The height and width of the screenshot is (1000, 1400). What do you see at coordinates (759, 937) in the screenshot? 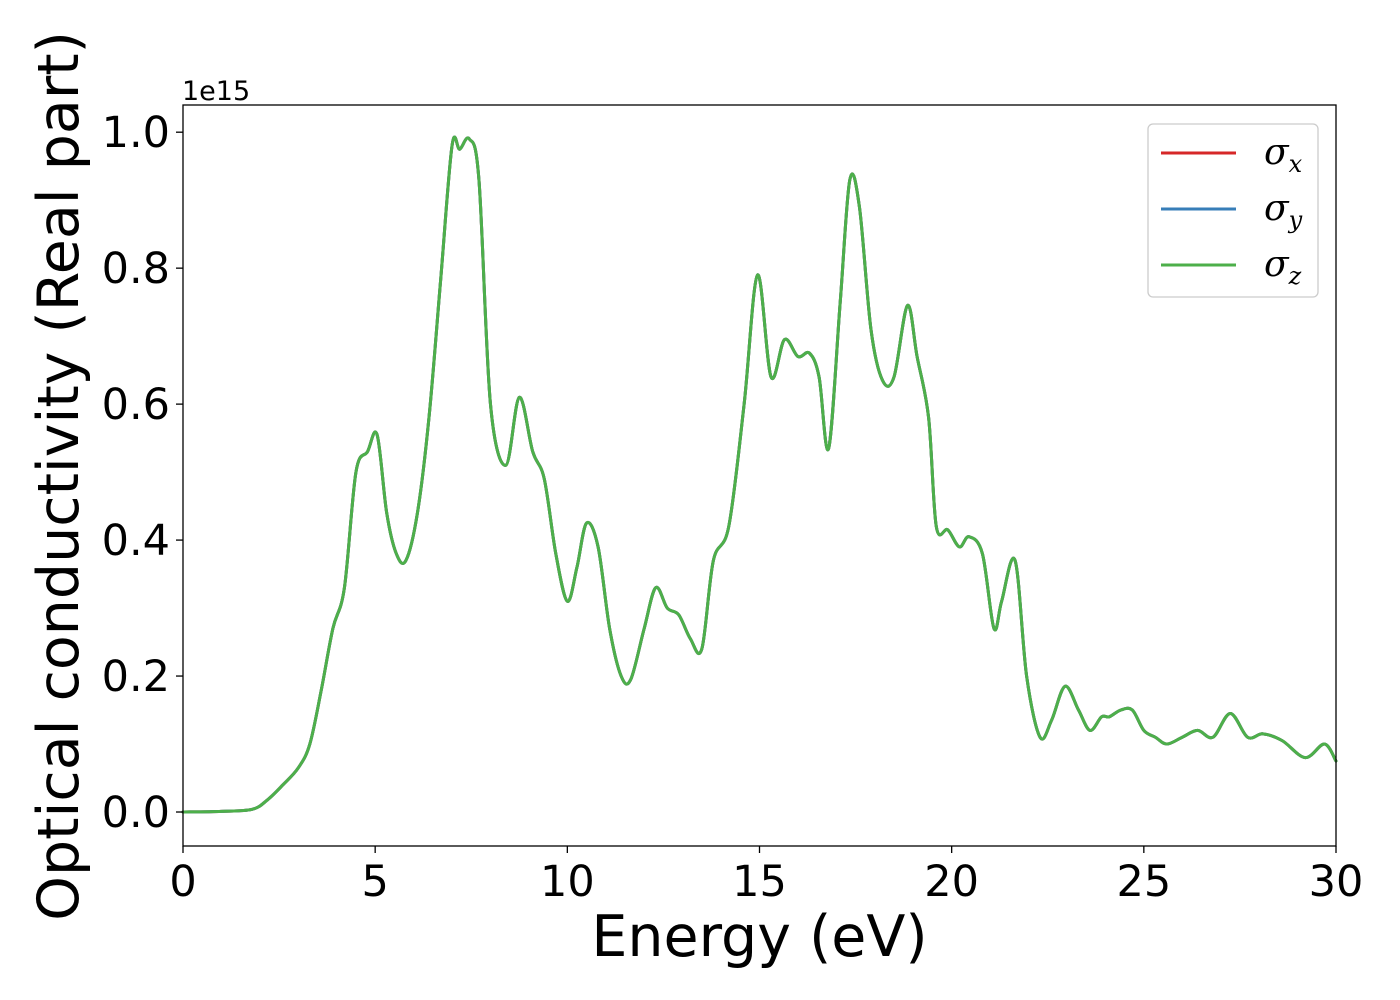
I see `x-axis-label: Energy (eV)` at bounding box center [759, 937].